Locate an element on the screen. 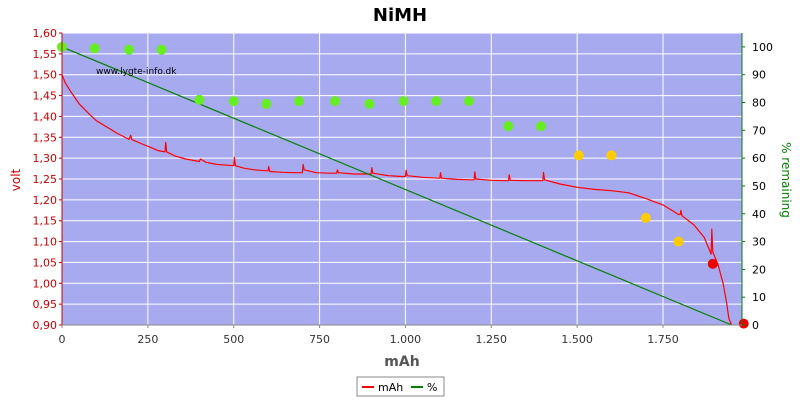  x-axis-ticks: 0 250 500 750 1.000 1.250 1.500 1.750 is located at coordinates (369, 335).